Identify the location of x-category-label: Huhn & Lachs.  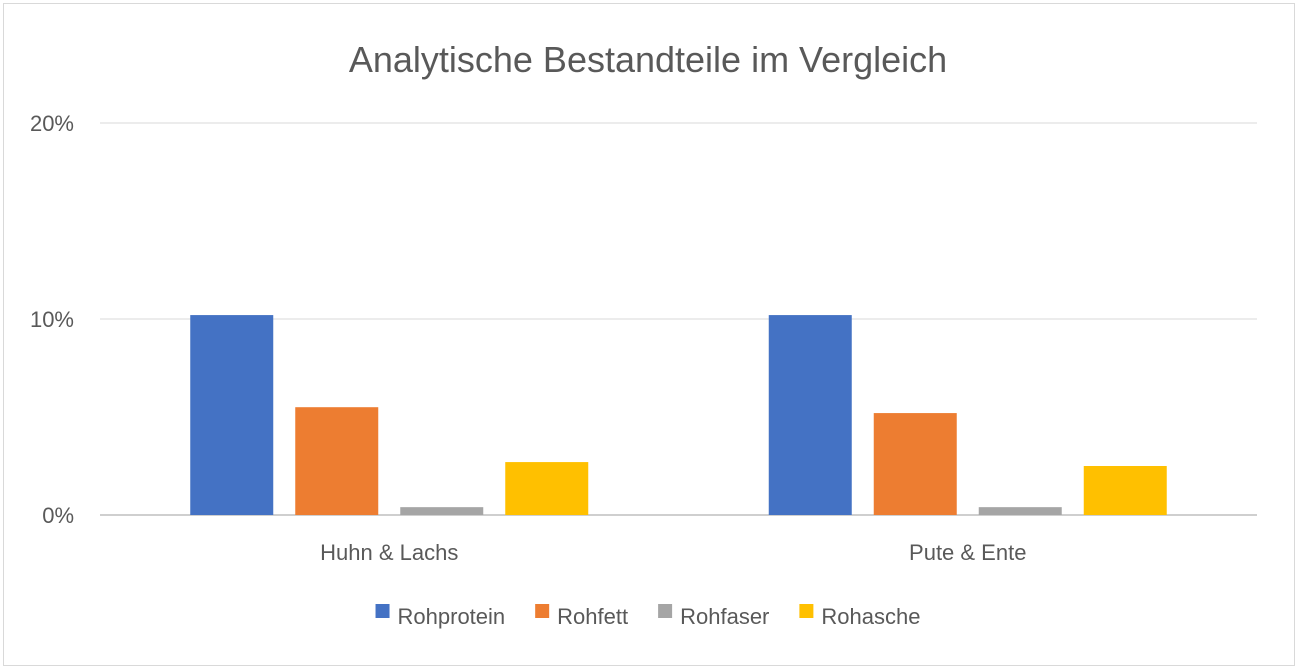
(389, 552).